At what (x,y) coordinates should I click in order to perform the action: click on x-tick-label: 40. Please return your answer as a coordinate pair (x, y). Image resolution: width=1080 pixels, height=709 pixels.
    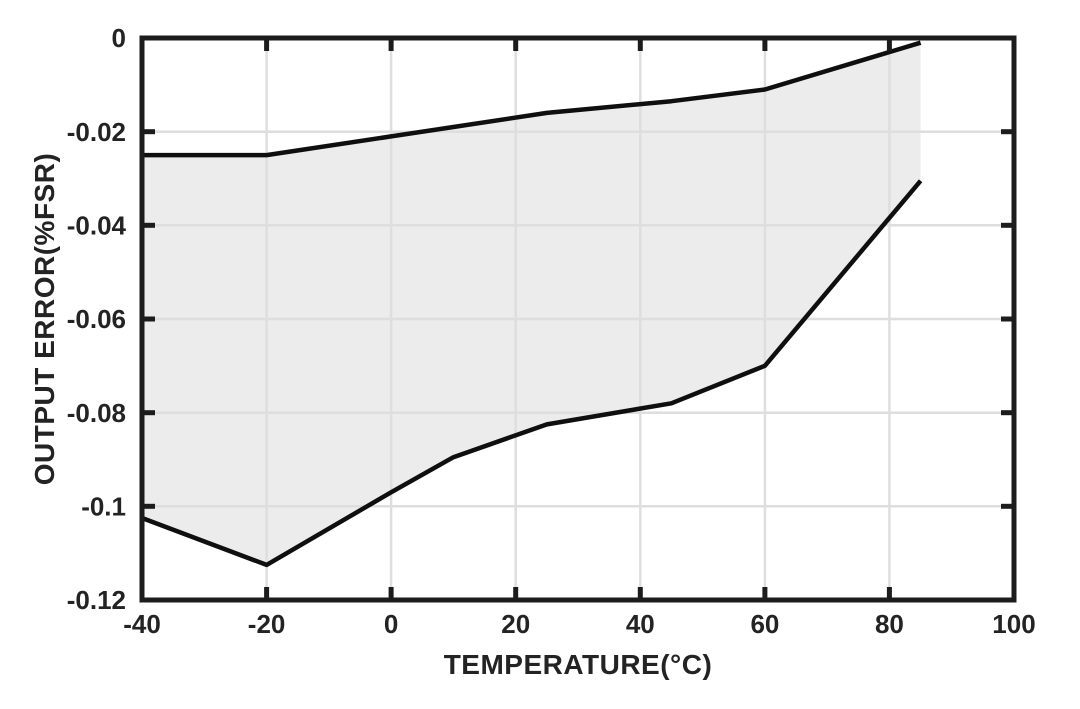
    Looking at the image, I should click on (640, 624).